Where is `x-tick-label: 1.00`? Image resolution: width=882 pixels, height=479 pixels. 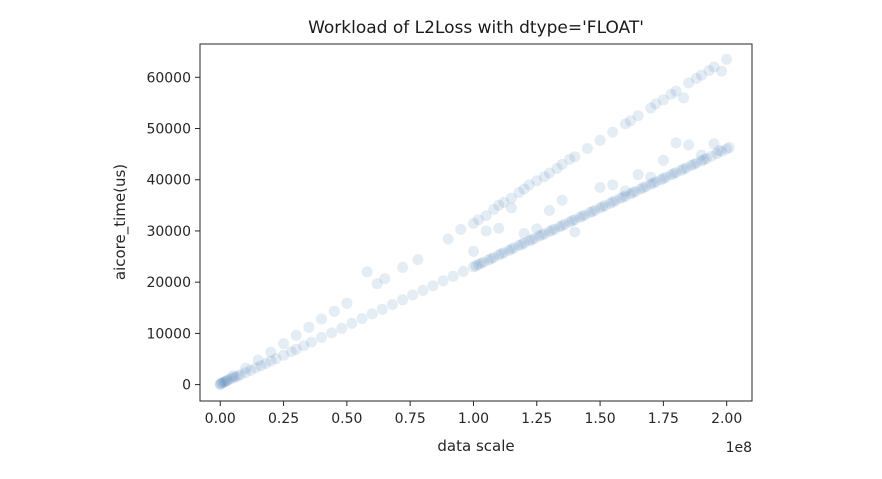
x-tick-label: 1.00 is located at coordinates (473, 419).